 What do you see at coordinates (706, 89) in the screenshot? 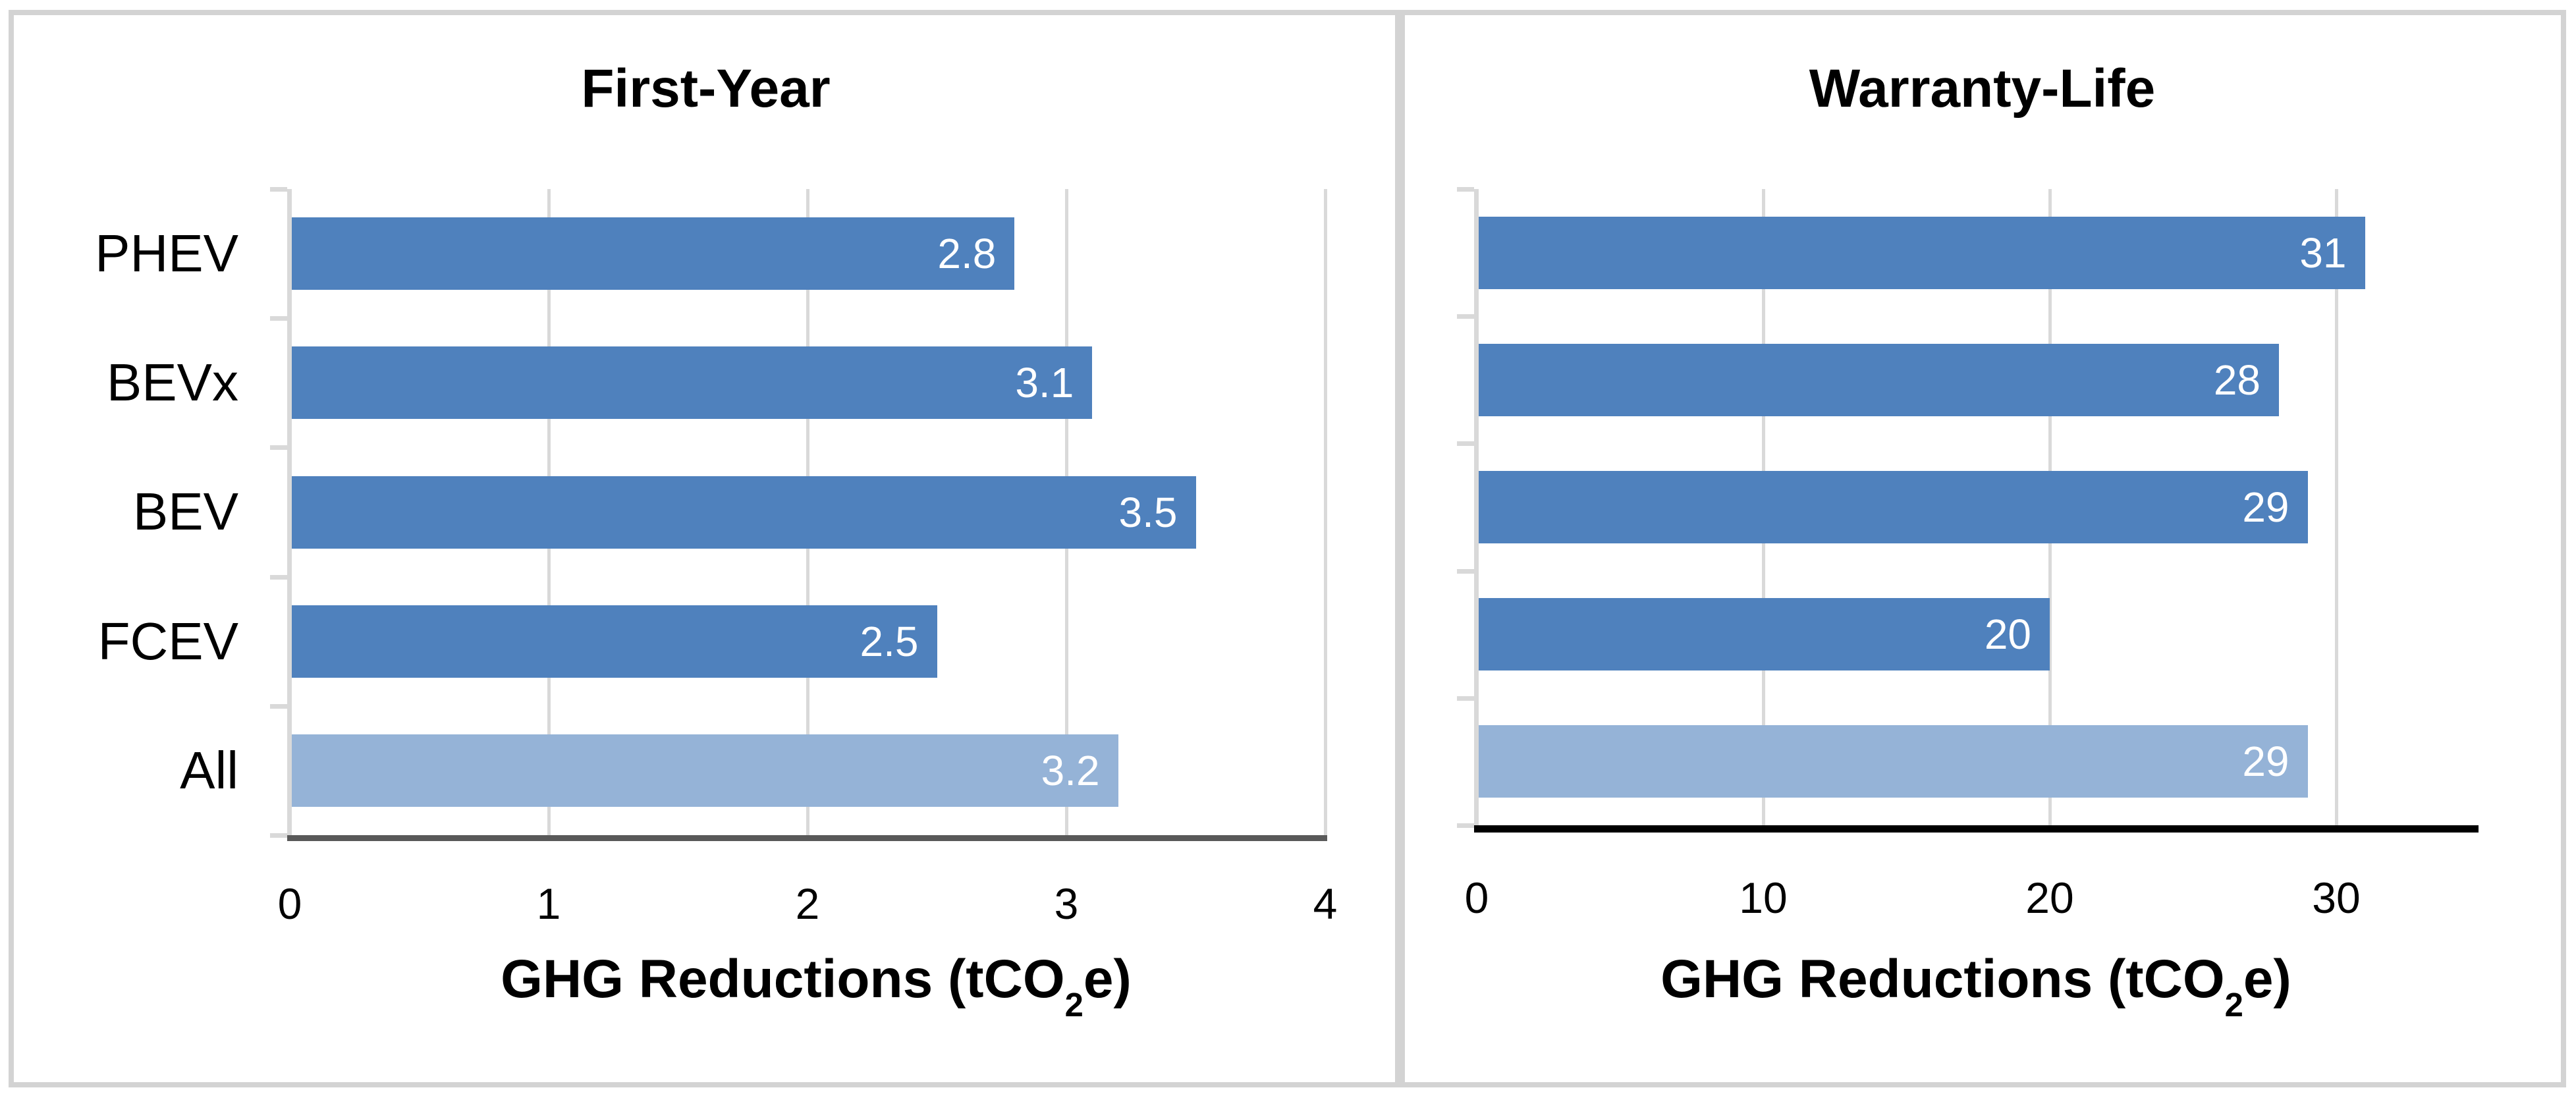
I see `chart-title: First-Year` at bounding box center [706, 89].